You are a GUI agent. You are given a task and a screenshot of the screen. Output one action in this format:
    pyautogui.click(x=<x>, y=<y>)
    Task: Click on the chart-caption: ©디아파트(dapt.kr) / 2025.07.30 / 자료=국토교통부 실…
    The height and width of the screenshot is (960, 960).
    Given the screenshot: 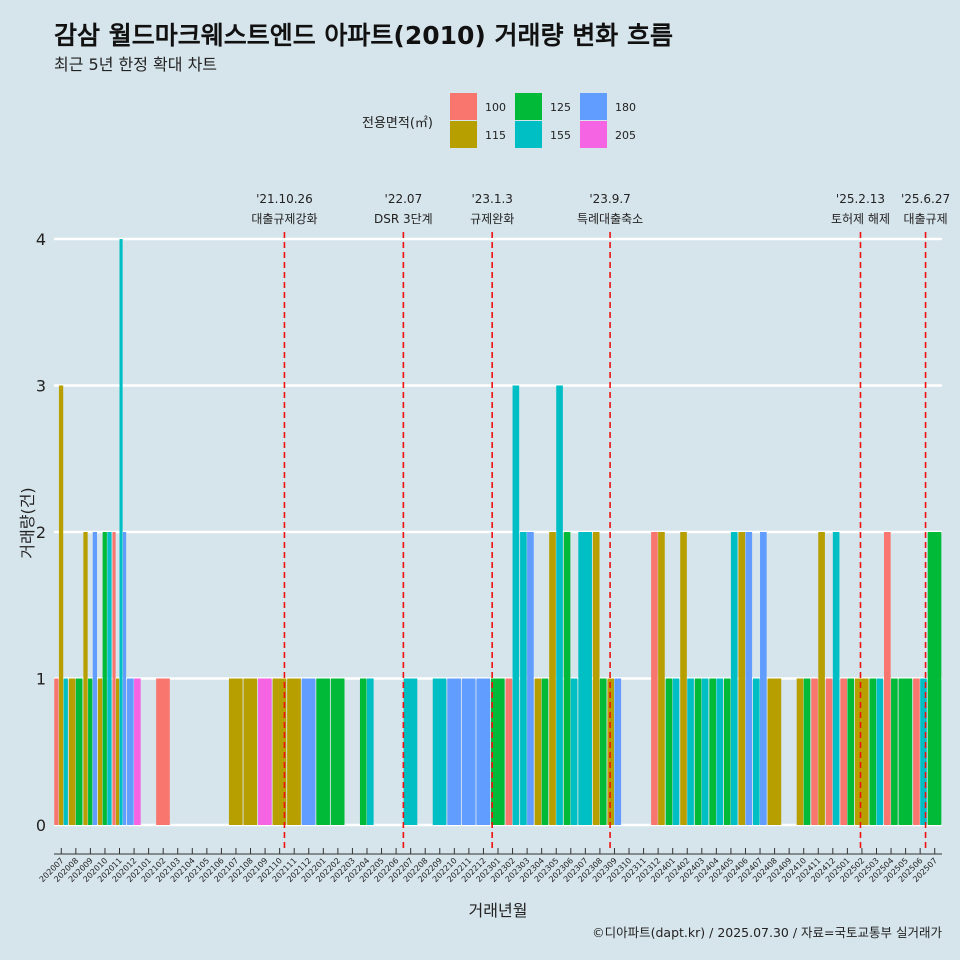 What is the action you would take?
    pyautogui.click(x=767, y=932)
    